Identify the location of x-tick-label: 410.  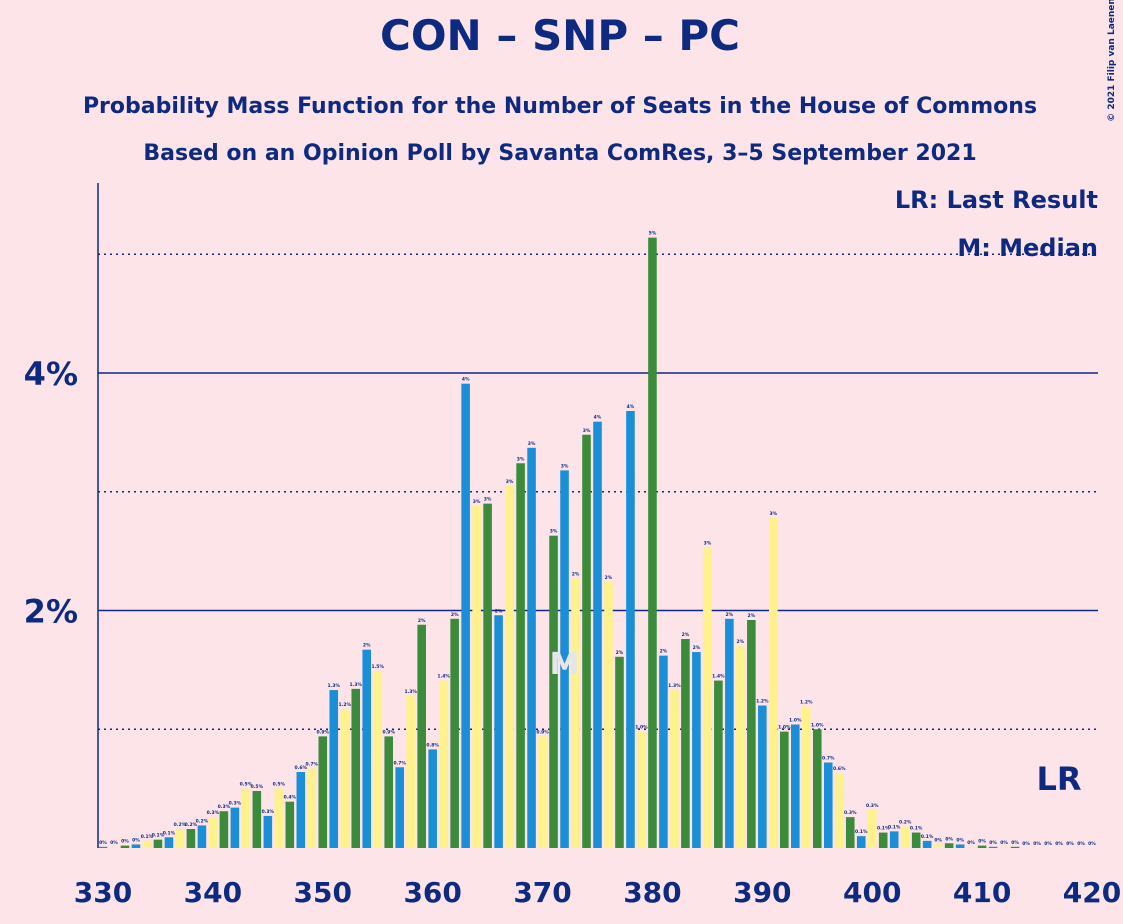
(982, 892).